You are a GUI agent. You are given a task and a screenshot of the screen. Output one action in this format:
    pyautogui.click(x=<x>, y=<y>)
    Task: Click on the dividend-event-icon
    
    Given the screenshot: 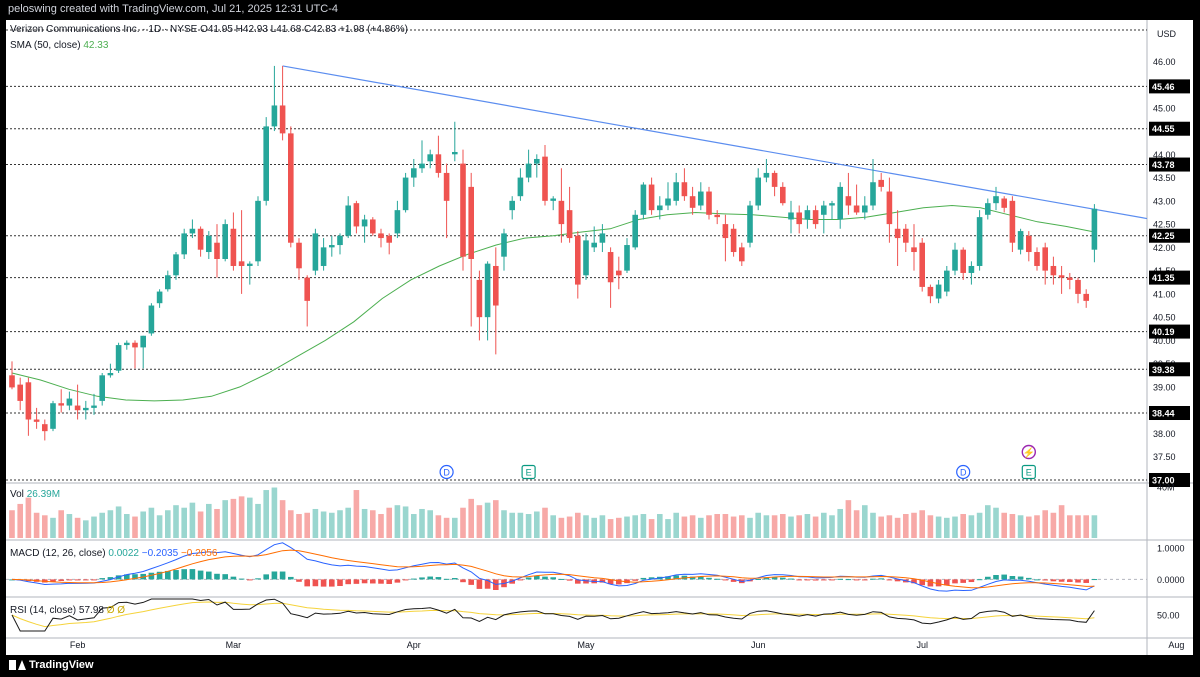 What is the action you would take?
    pyautogui.click(x=446, y=472)
    